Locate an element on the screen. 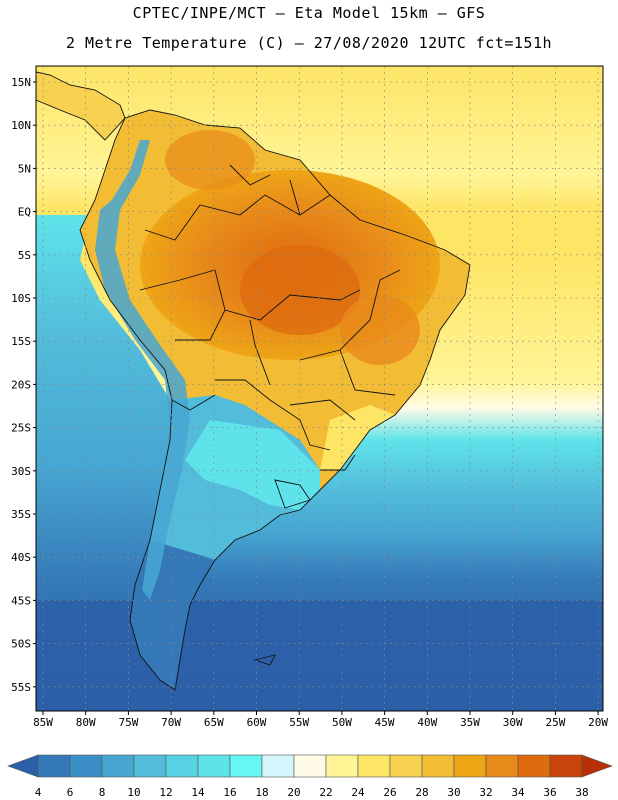 The height and width of the screenshot is (800, 618). lon-label: 75W is located at coordinates (128, 722).